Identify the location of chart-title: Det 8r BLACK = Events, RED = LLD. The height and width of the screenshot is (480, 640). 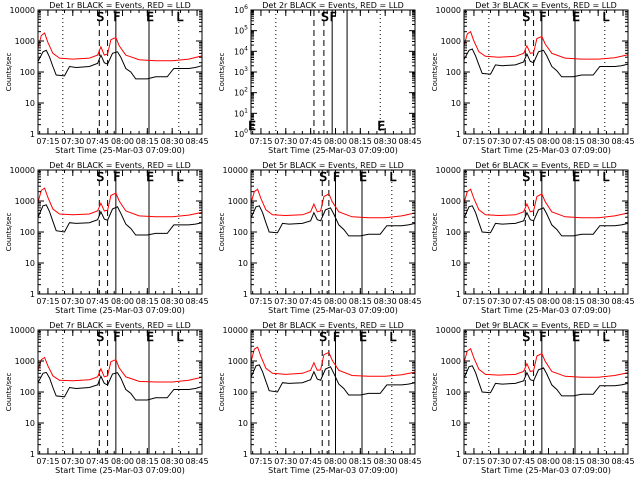
(333, 325).